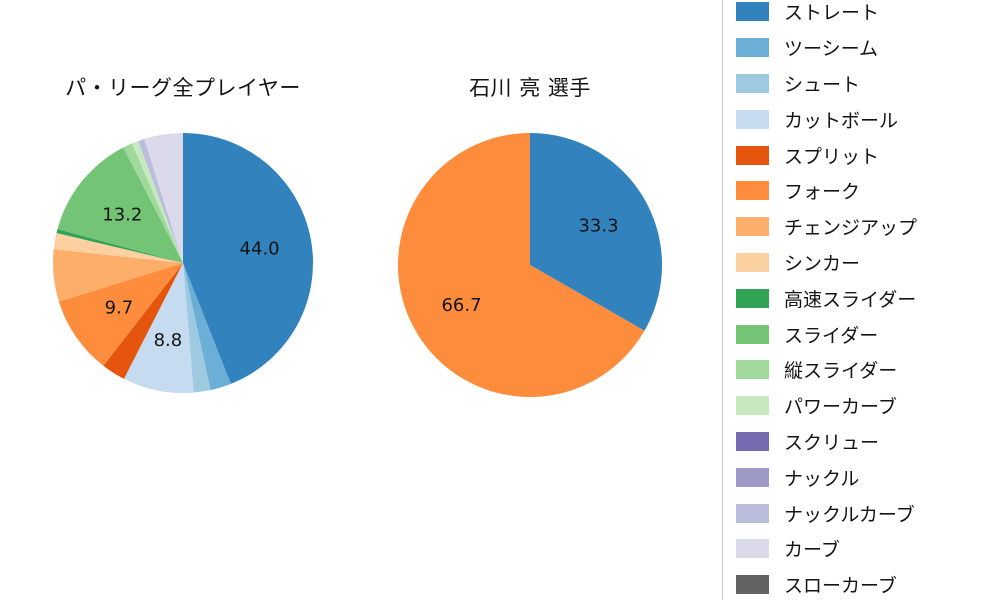  I want to click on pie-value-label: 8.8, so click(168, 340).